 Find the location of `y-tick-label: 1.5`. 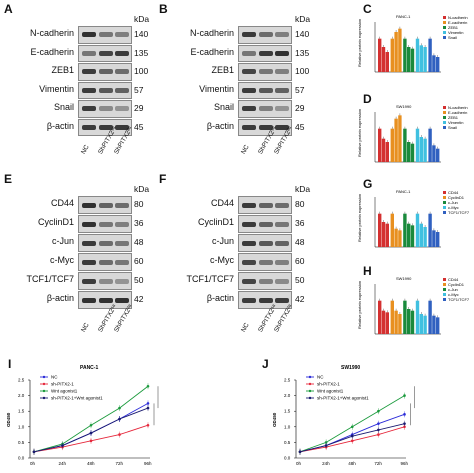

y-tick-label: 1.5 is located at coordinates (21, 411).